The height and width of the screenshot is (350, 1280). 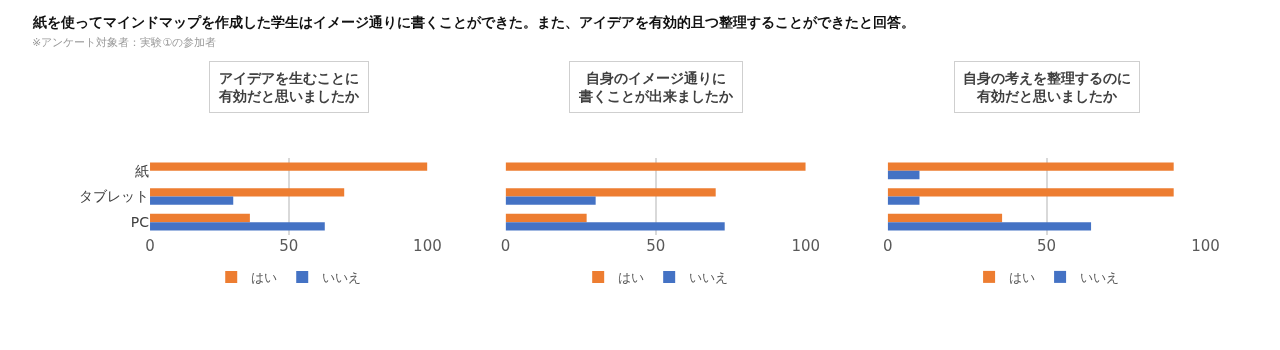 What do you see at coordinates (142, 170) in the screenshot?
I see `y-tick-label: 紙` at bounding box center [142, 170].